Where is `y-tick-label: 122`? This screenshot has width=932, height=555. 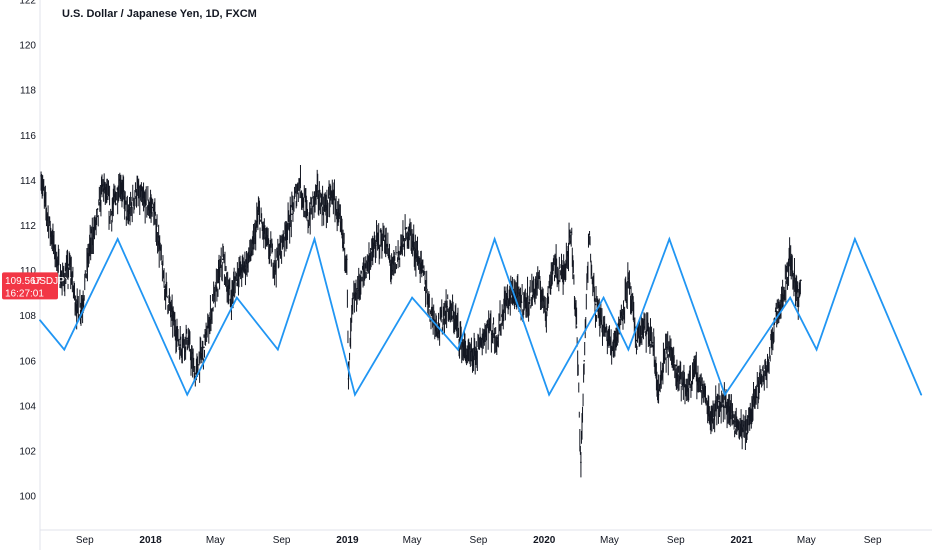
y-tick-label: 122 is located at coordinates (27, 3).